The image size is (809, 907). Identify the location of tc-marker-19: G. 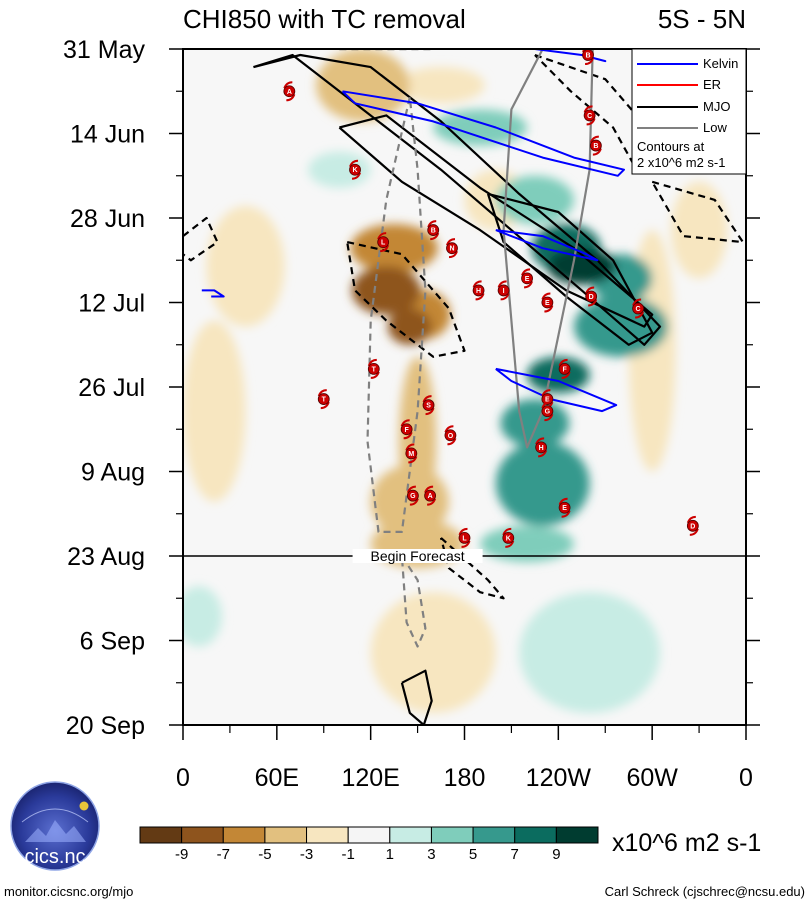
(547, 411).